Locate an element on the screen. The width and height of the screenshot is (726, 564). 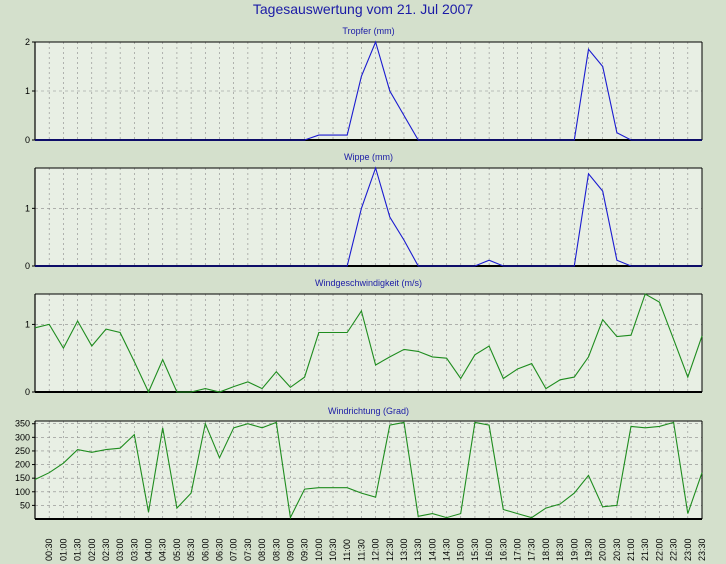
y-tick-label: 250 is located at coordinates (22, 451).